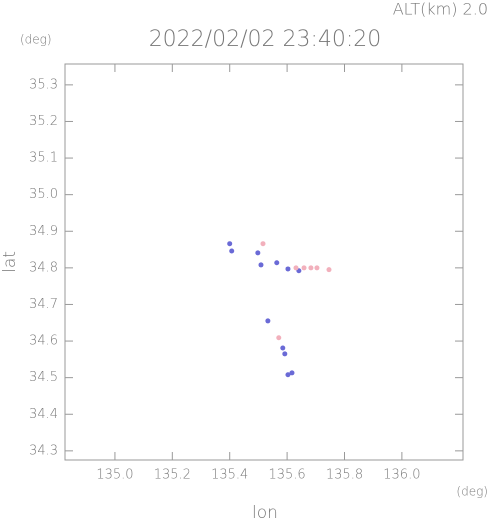 This screenshot has width=491, height=521. Describe the element at coordinates (43, 377) in the screenshot. I see `y-tick-label: 34.5` at that location.